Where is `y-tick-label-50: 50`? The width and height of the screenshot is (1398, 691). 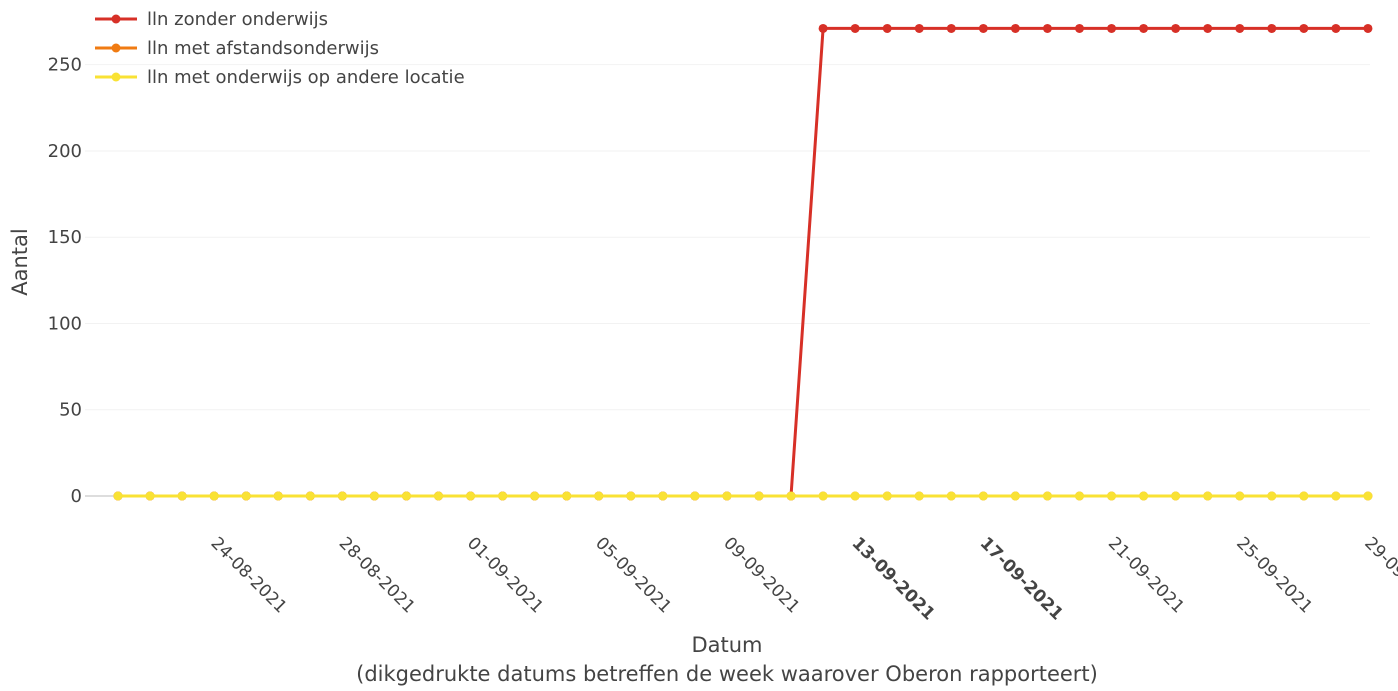 y-tick-label-50: 50 is located at coordinates (70, 410).